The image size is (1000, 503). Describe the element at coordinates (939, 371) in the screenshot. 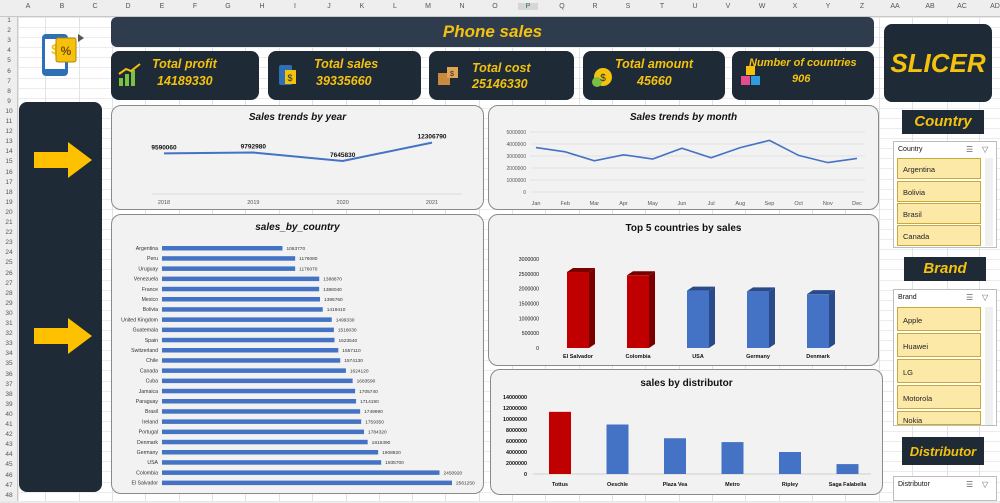

I see `slicer-item-brand: LG` at that location.